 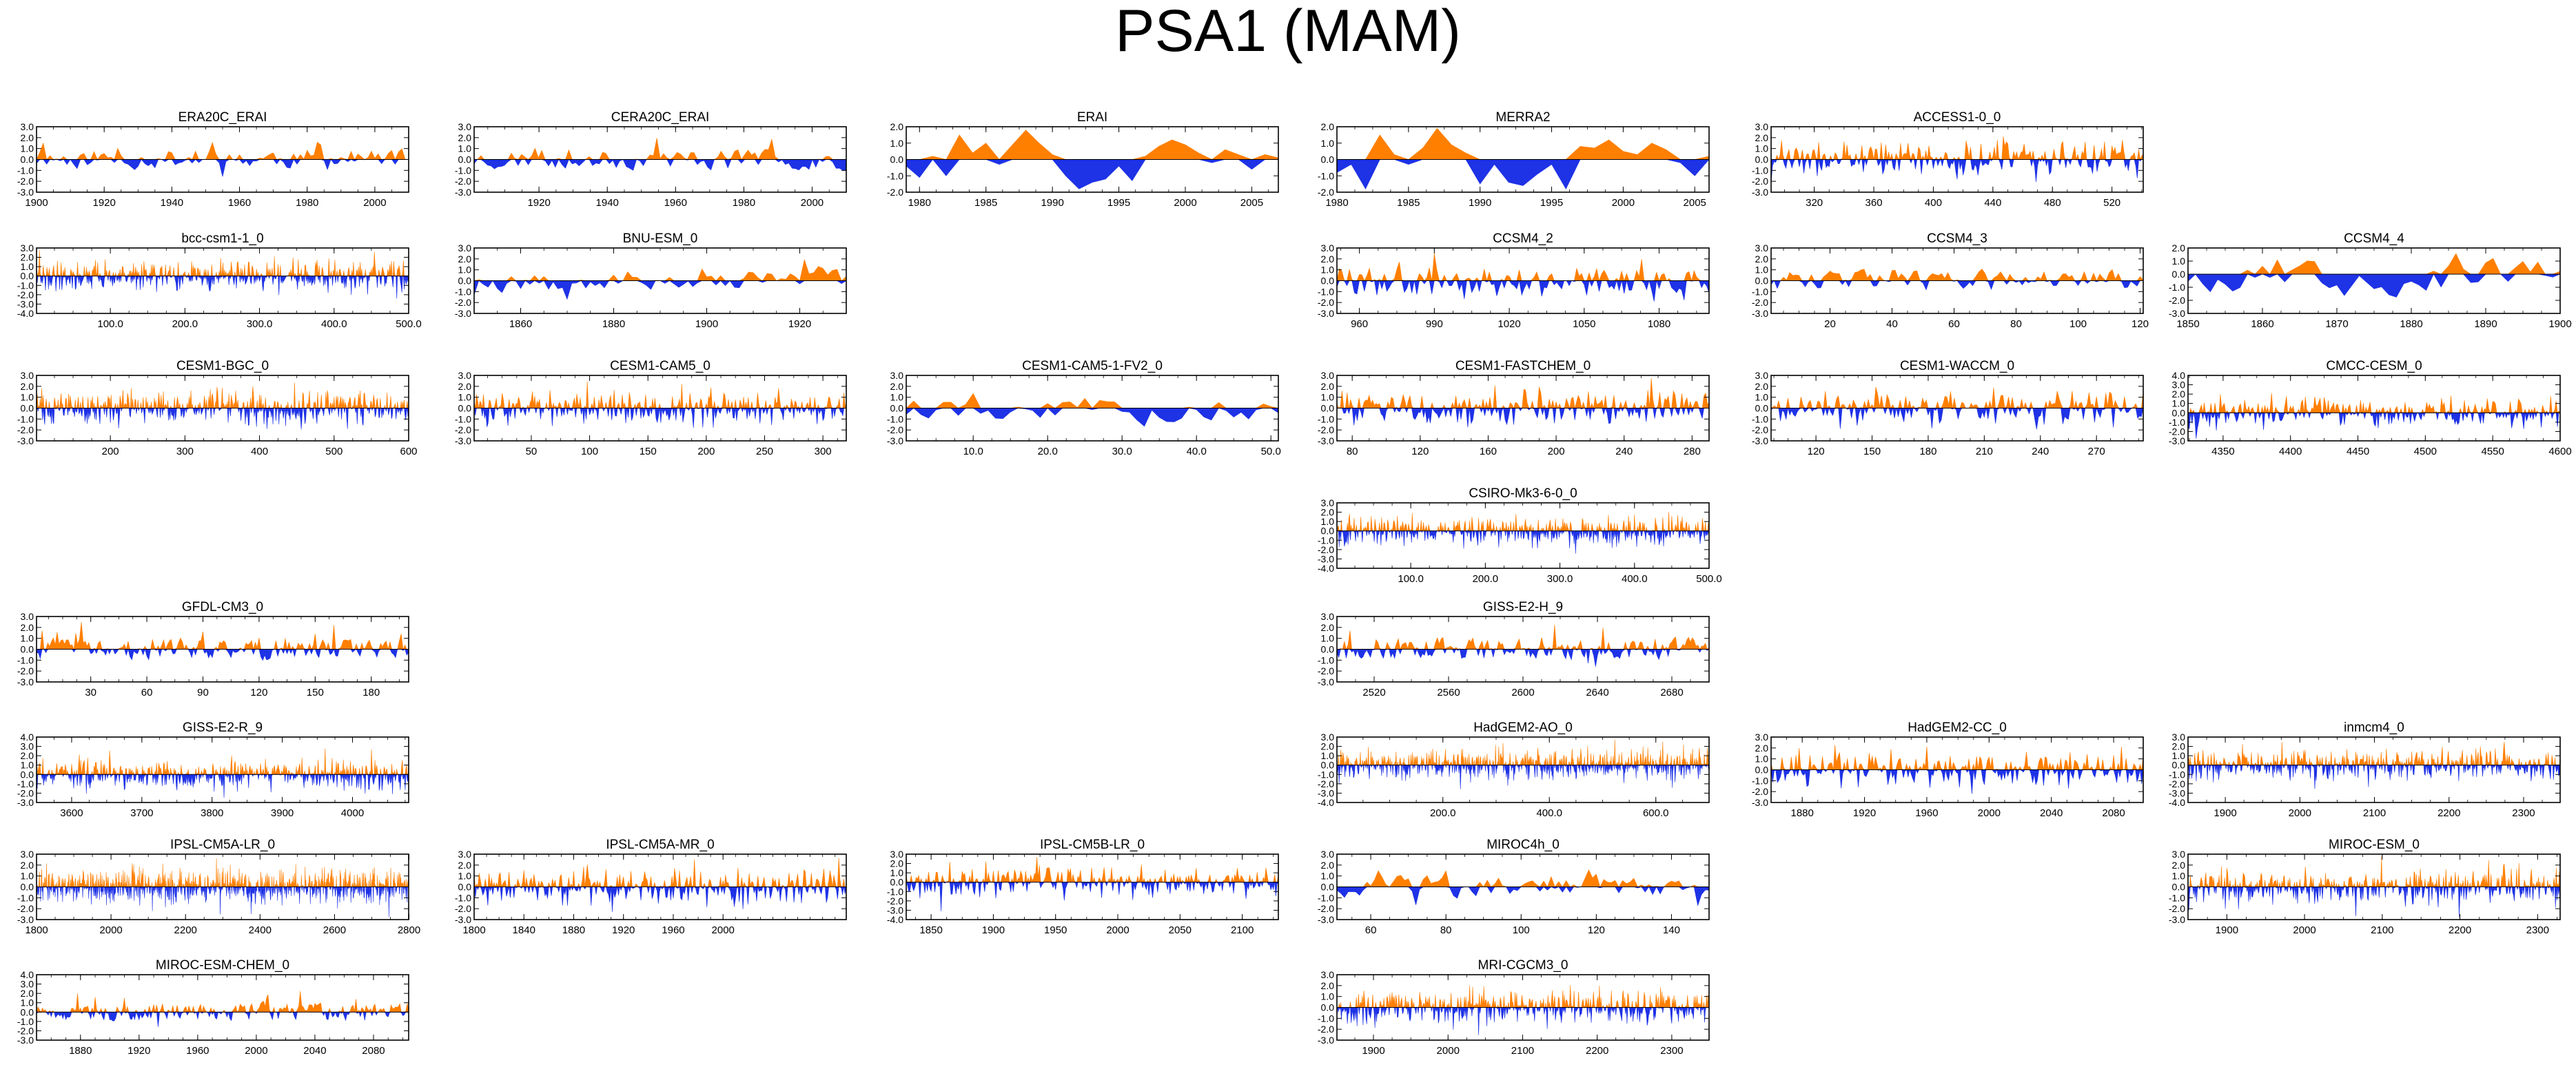 What do you see at coordinates (1055, 930) in the screenshot?
I see `x-tick-label: 1950` at bounding box center [1055, 930].